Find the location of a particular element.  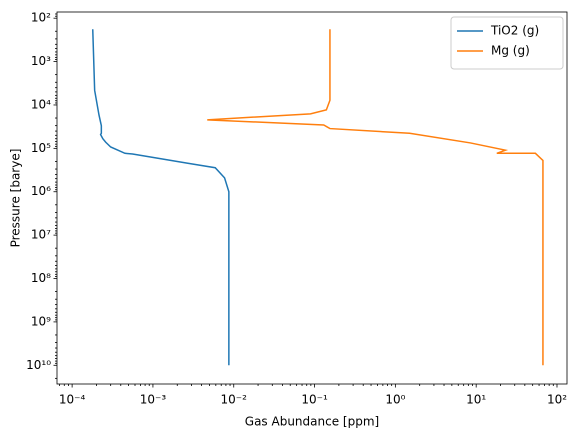

y-tick-label: 10⁴ is located at coordinates (41, 104).